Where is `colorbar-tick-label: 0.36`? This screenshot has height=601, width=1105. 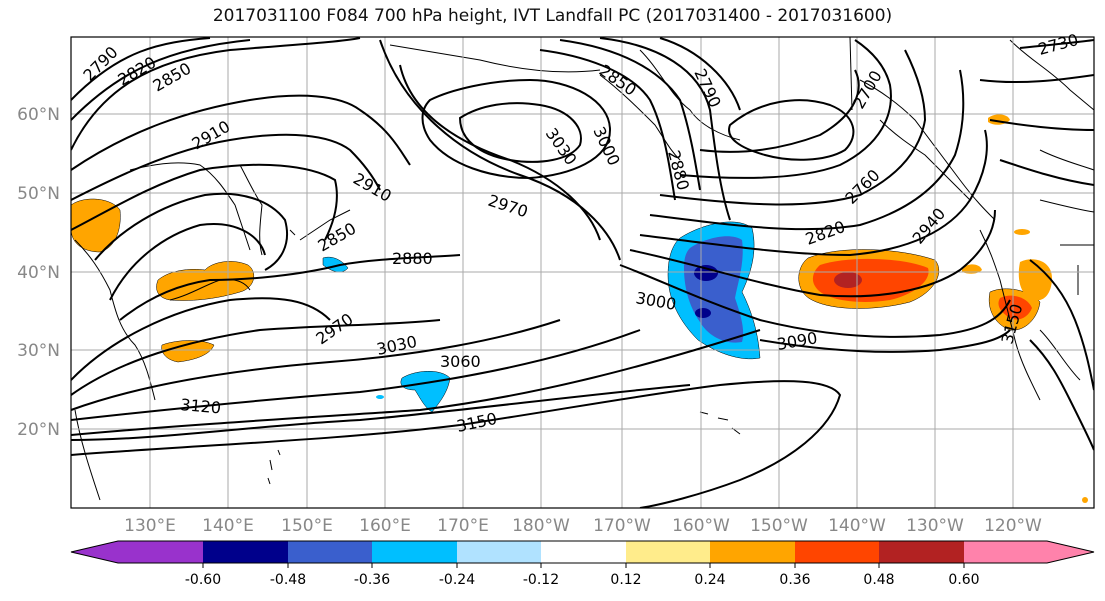
colorbar-tick-label: 0.36 is located at coordinates (794, 580).